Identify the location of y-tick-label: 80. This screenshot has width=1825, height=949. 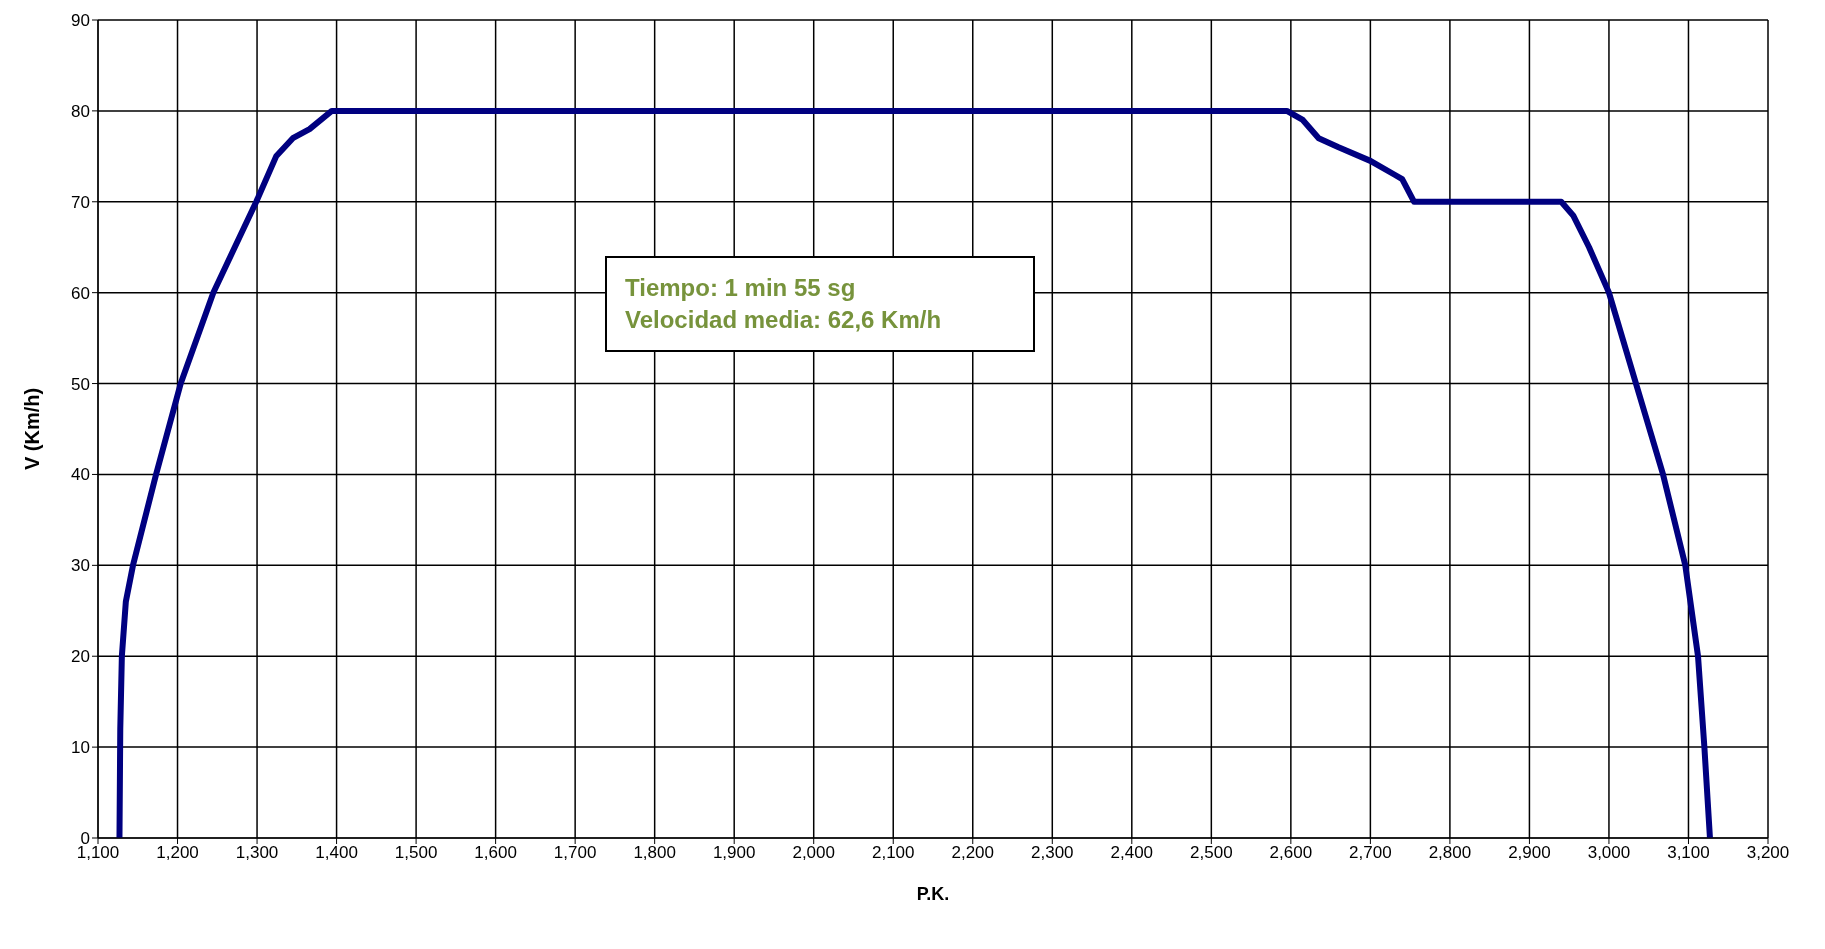
(80, 111).